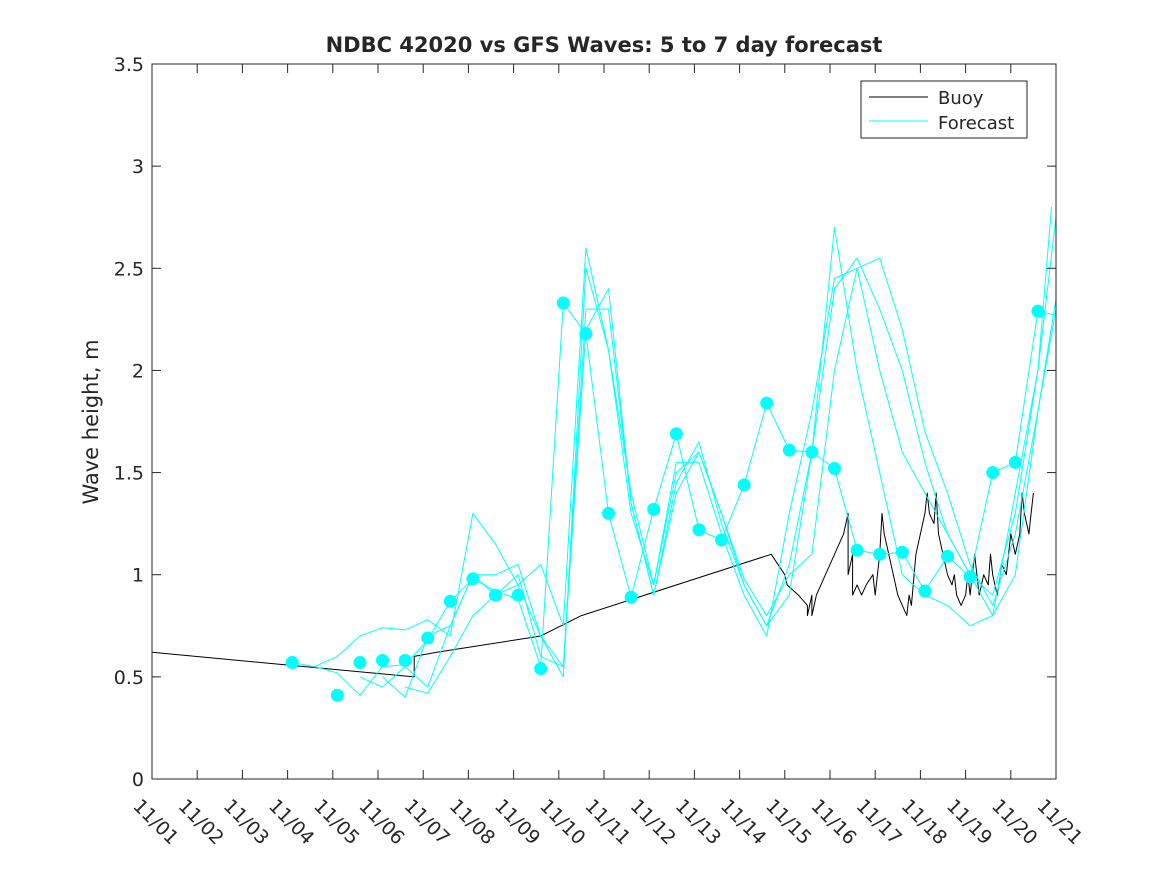 The width and height of the screenshot is (1167, 875). I want to click on legend-buoy-label: Buoy, so click(961, 98).